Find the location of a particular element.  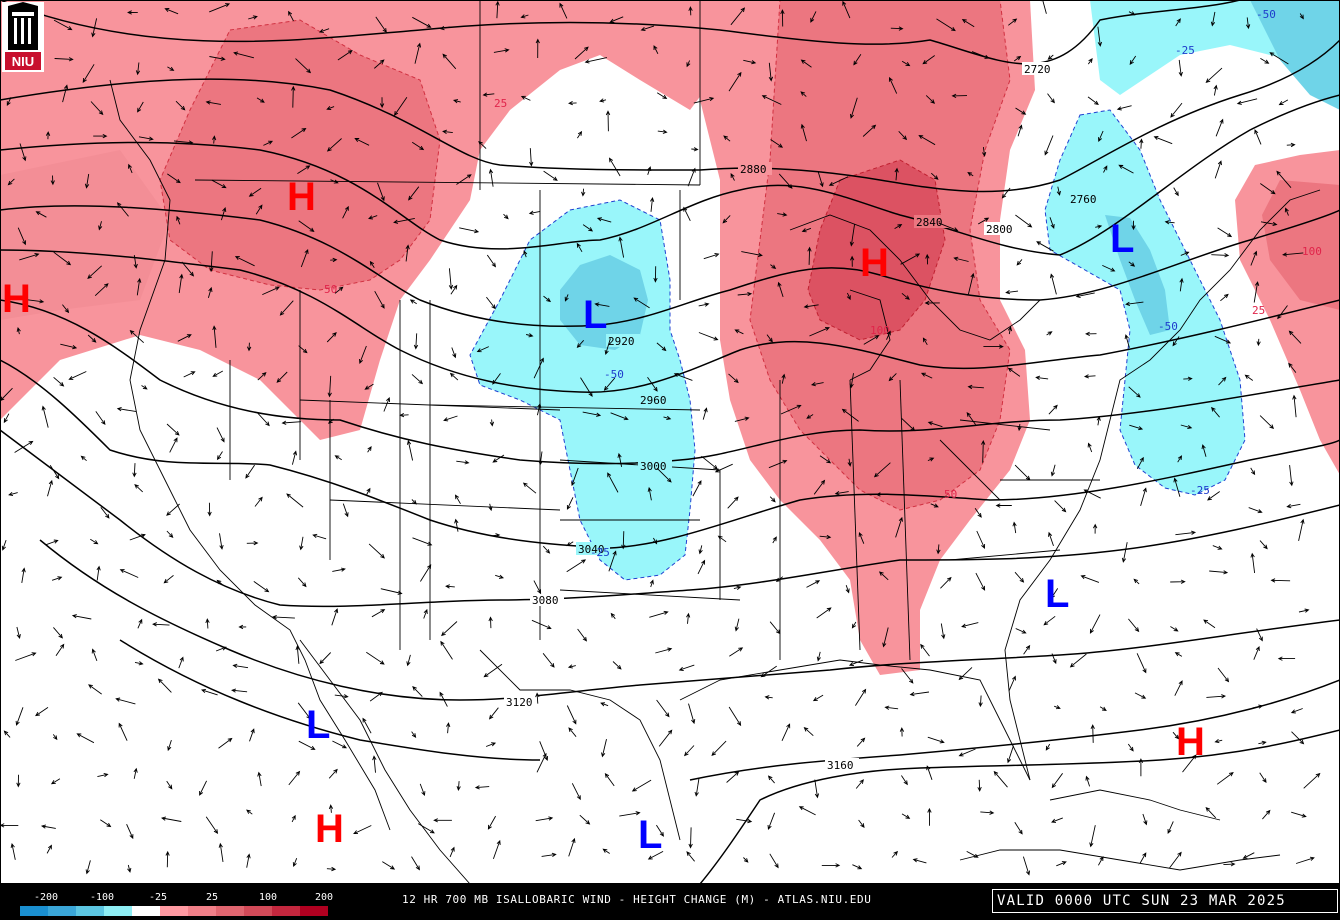

change-label-neg: -50 is located at coordinates (1266, 14).